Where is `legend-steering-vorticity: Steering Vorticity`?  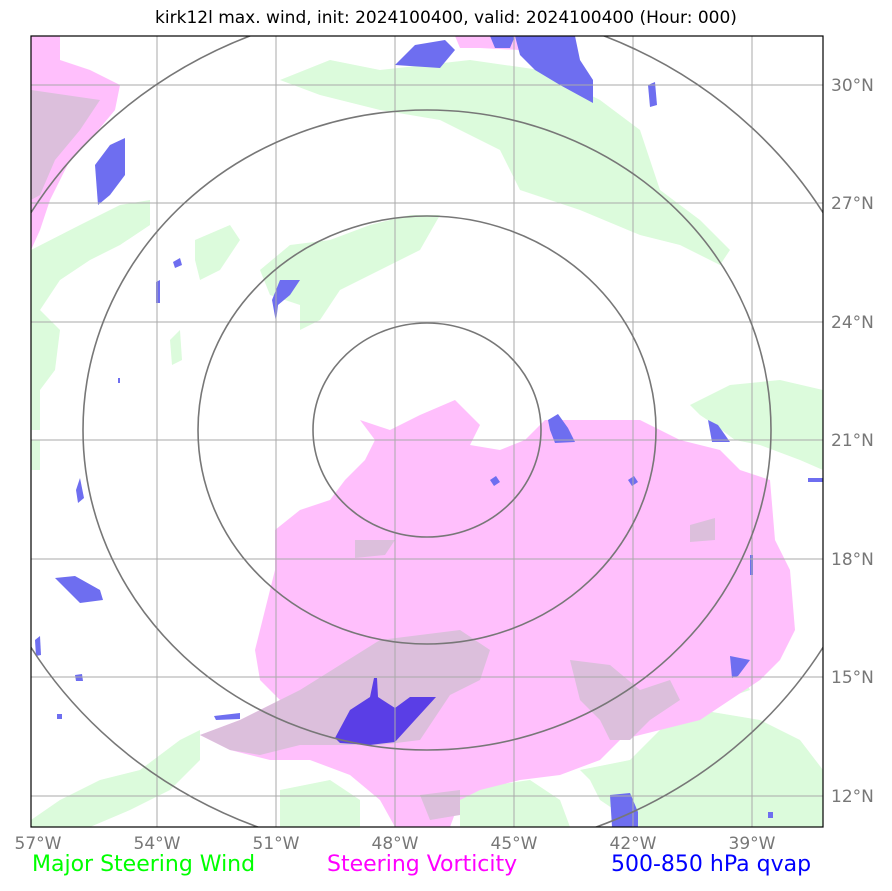 legend-steering-vorticity: Steering Vorticity is located at coordinates (422, 864).